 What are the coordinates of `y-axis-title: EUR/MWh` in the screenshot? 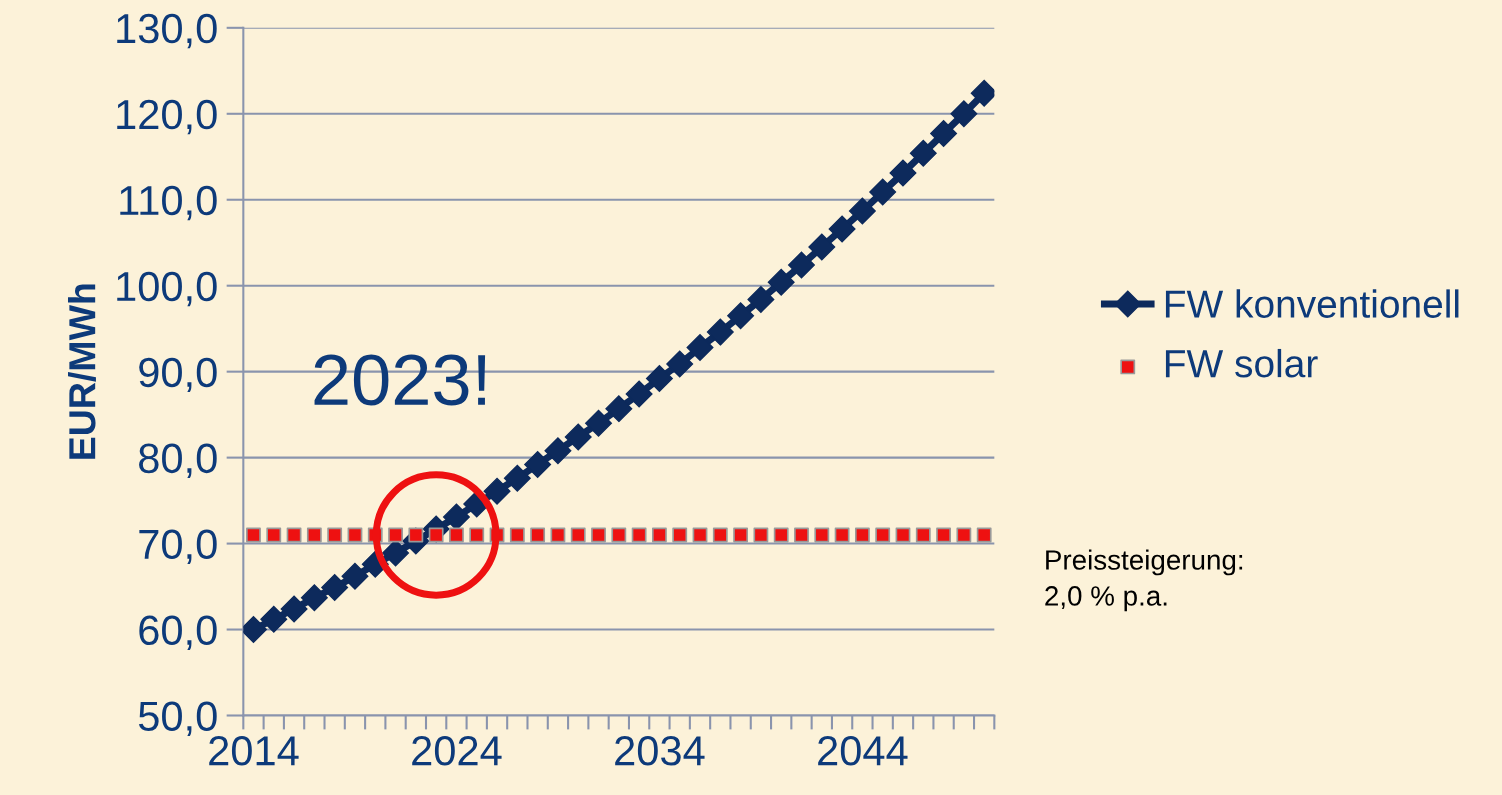 It's located at (82, 371).